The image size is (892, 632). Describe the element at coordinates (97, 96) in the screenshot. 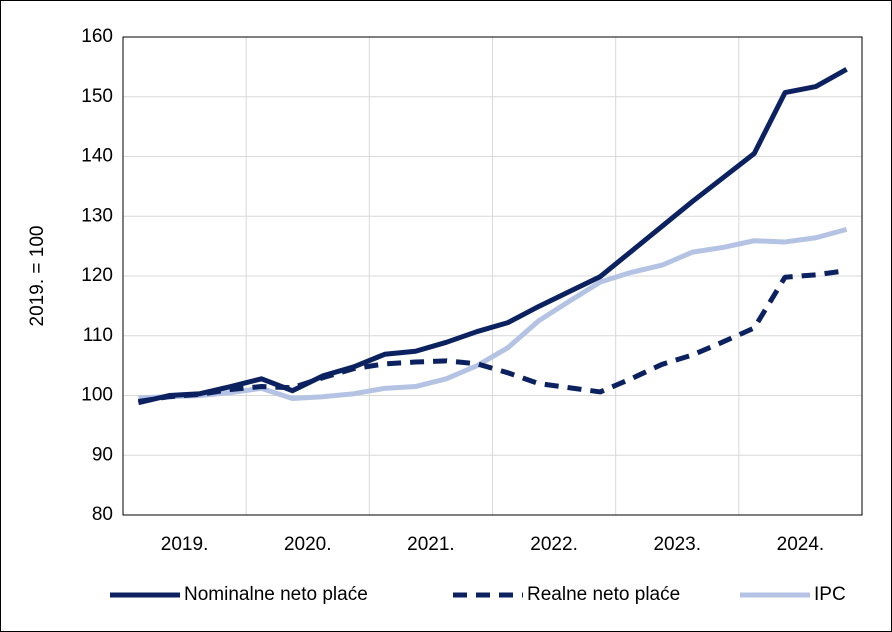

I see `y-tick-label: 150` at that location.